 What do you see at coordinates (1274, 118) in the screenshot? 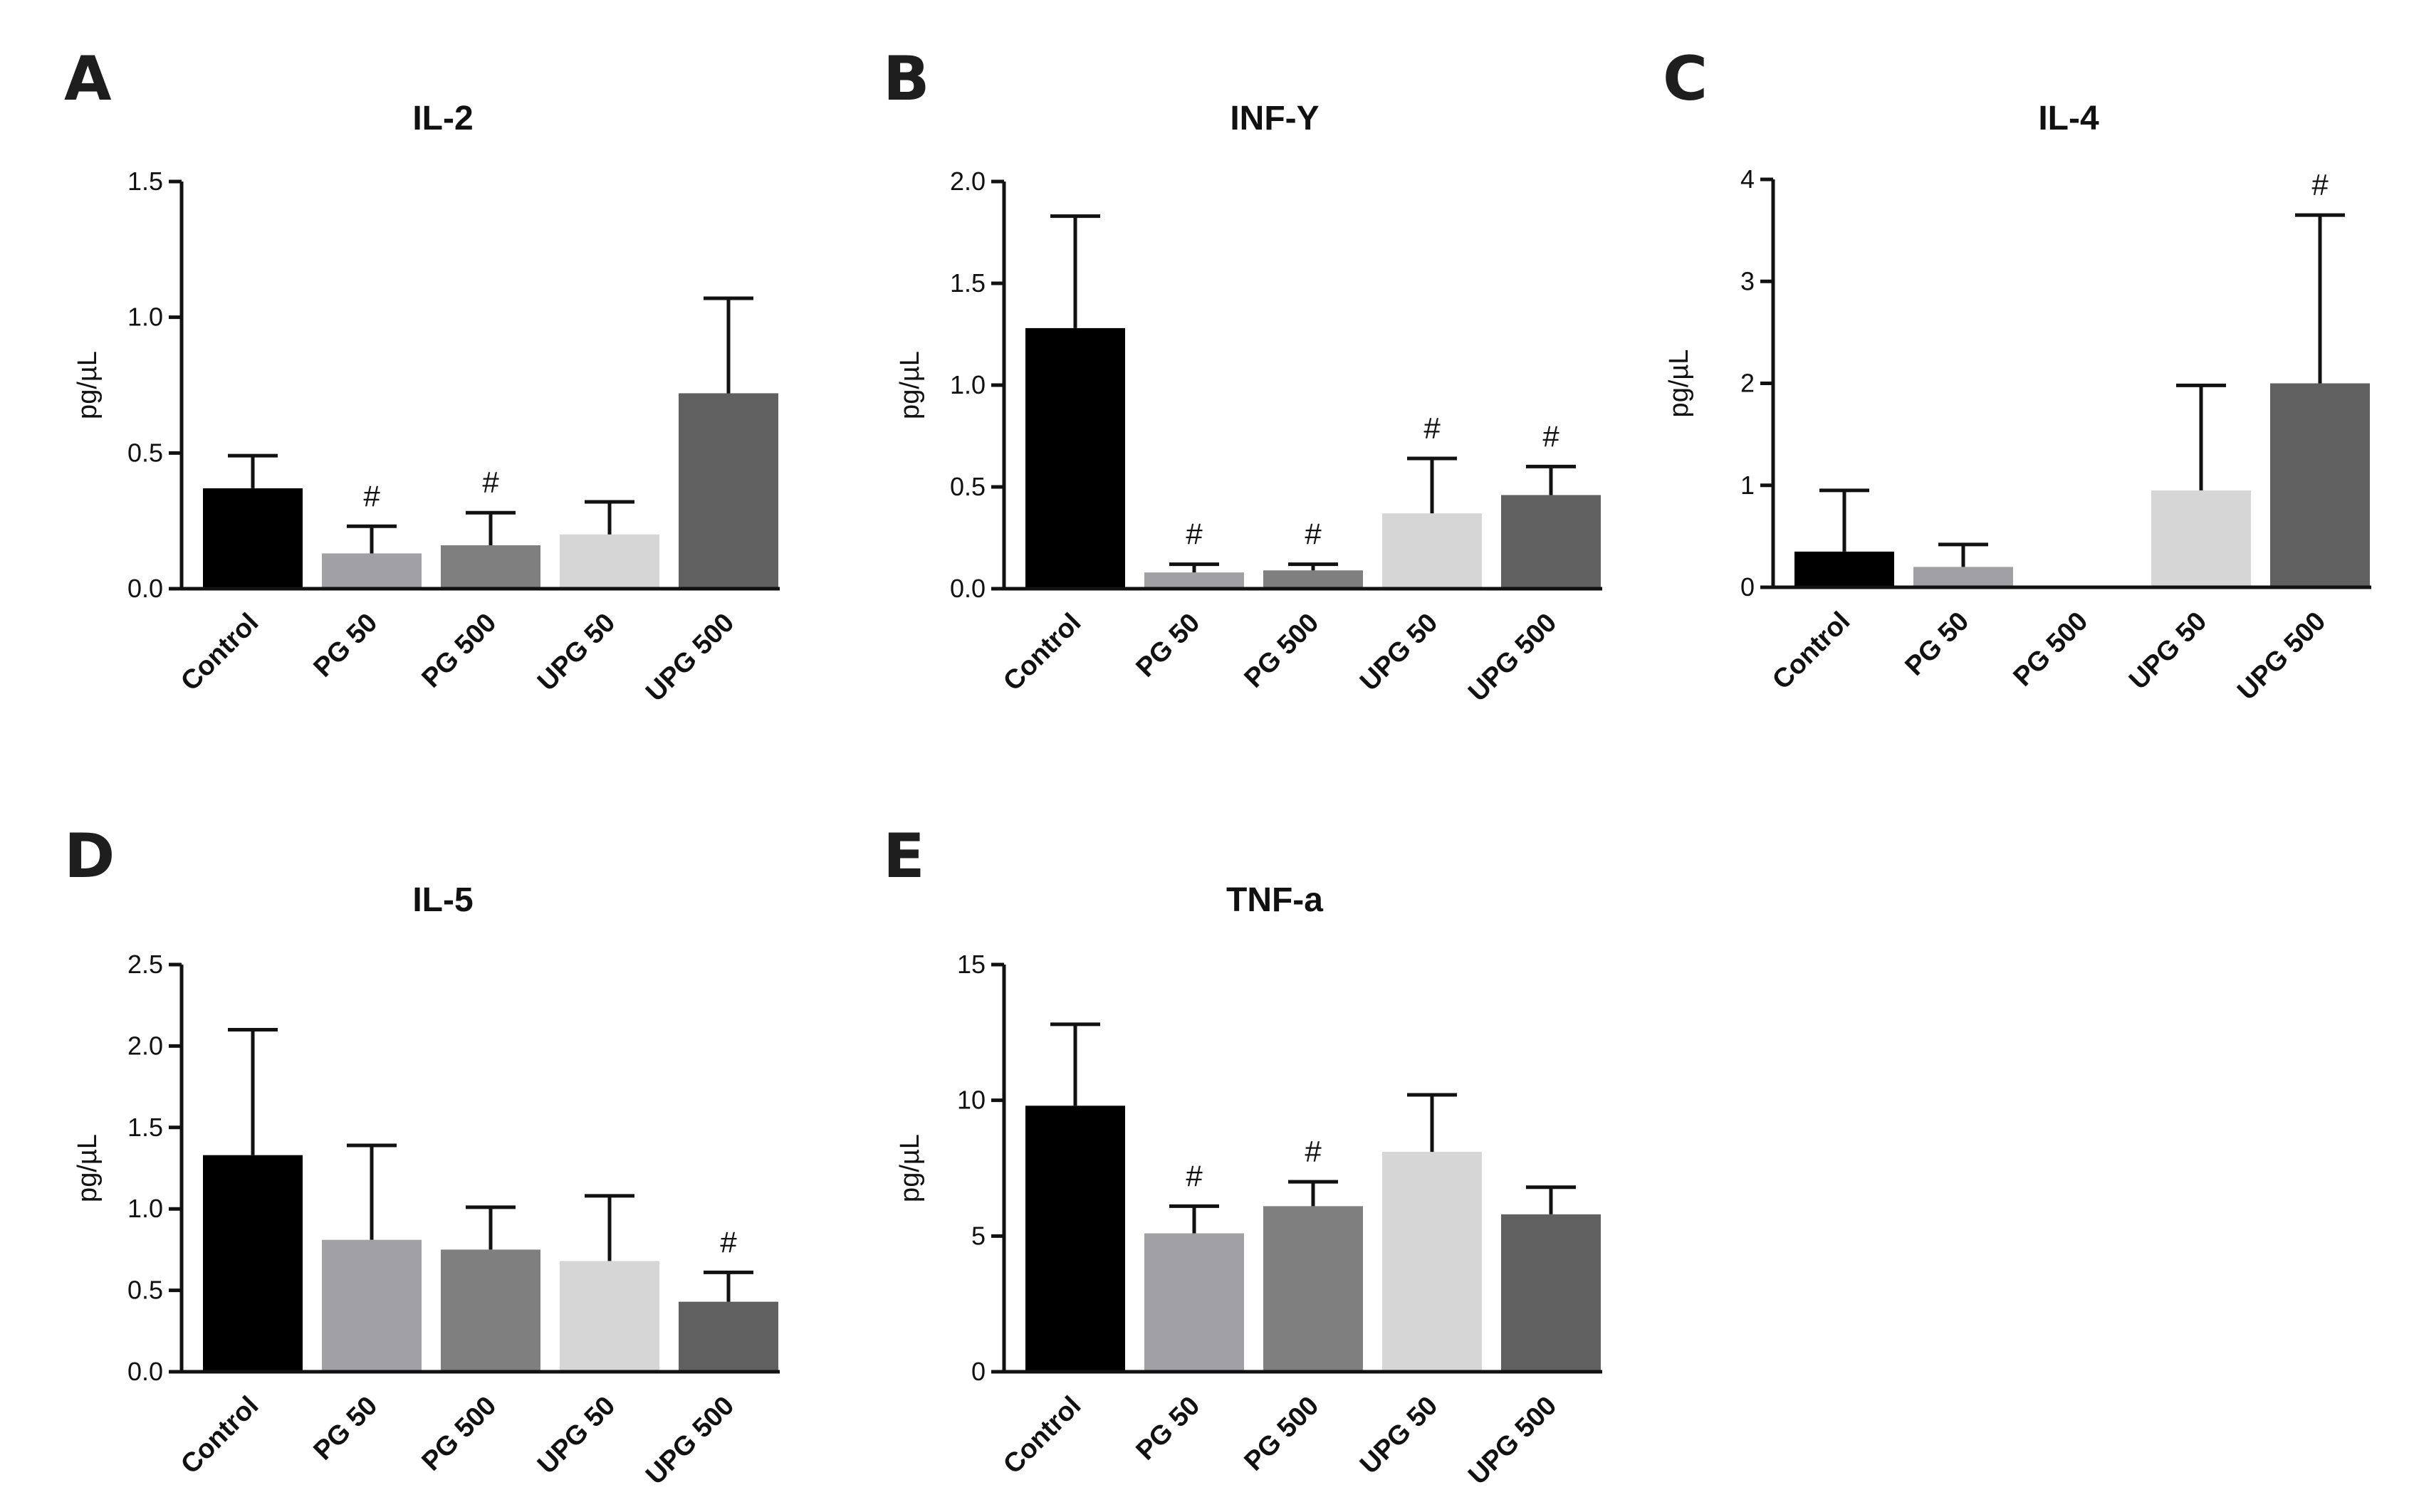
I see `chart-title: INF-Y` at bounding box center [1274, 118].